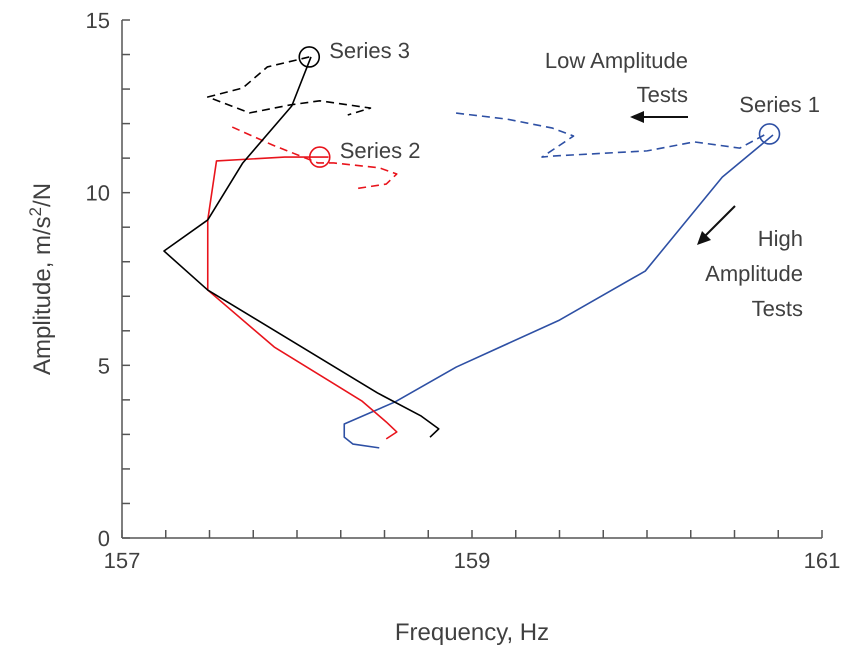 This screenshot has height=651, width=841. Describe the element at coordinates (98, 193) in the screenshot. I see `y-tick-label: 10` at that location.